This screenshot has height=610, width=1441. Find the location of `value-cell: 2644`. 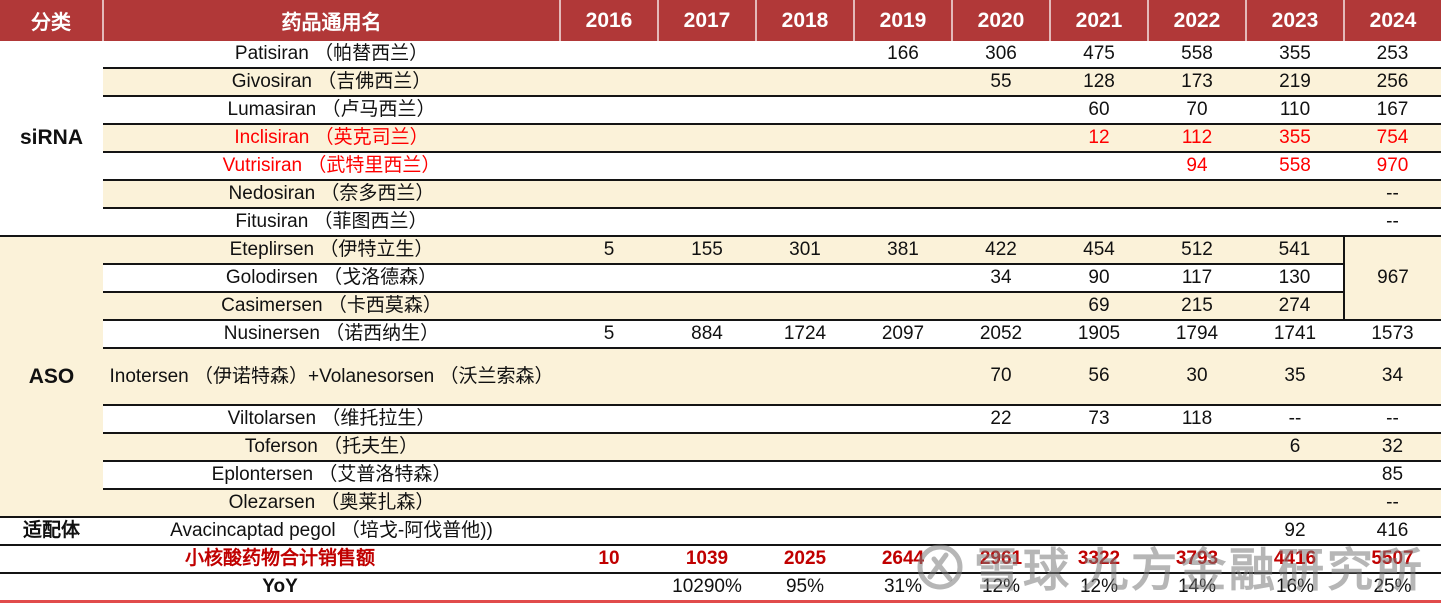

value-cell: 2644 is located at coordinates (903, 559).